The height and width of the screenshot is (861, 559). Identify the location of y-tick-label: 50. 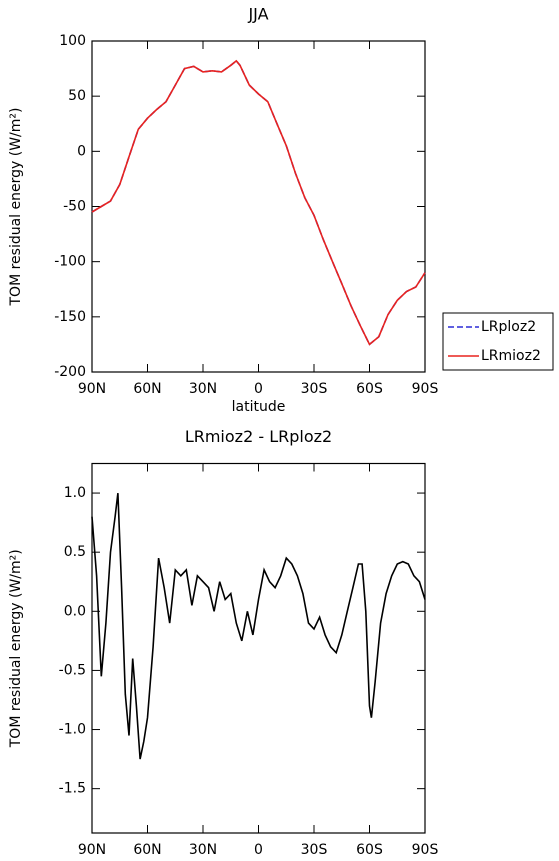
(77, 96).